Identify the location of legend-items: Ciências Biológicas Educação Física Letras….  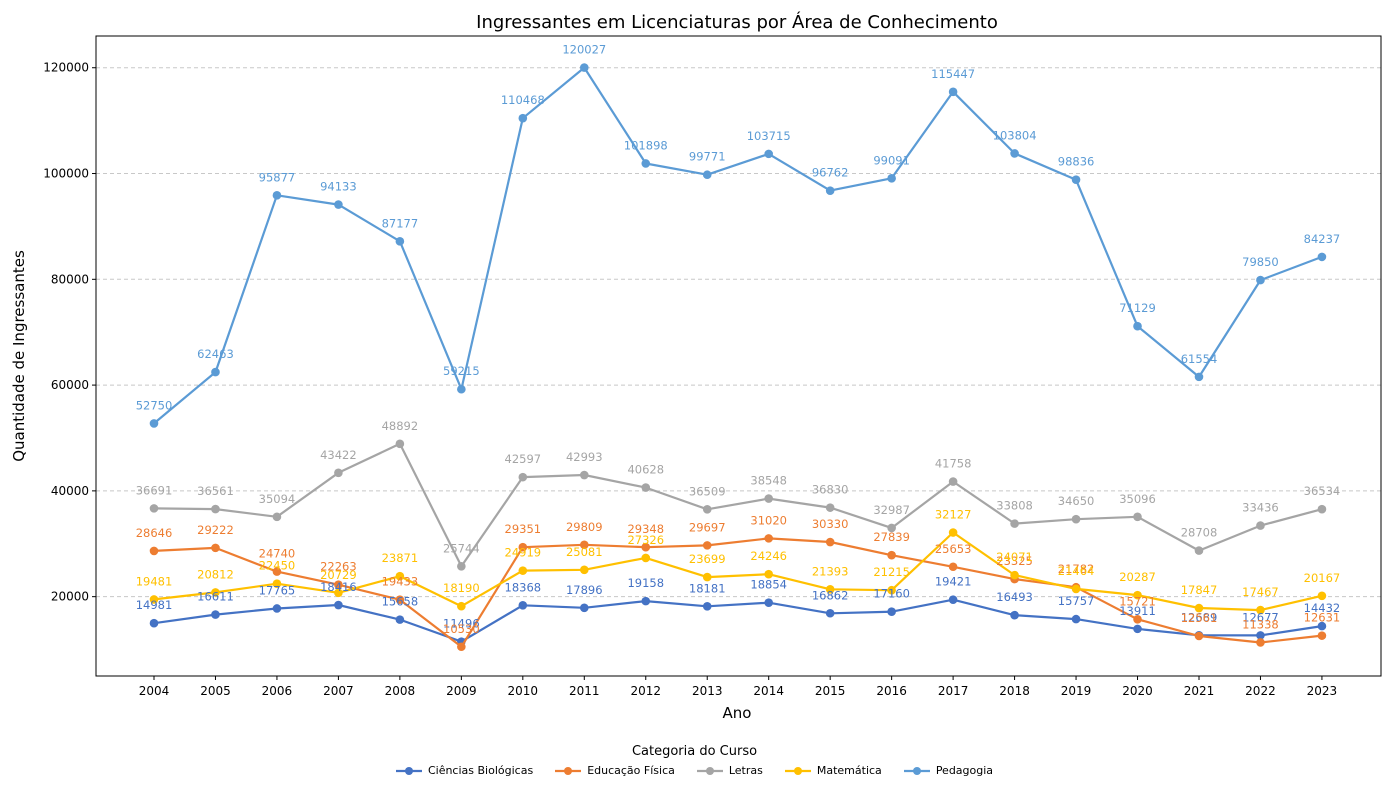
(694, 770).